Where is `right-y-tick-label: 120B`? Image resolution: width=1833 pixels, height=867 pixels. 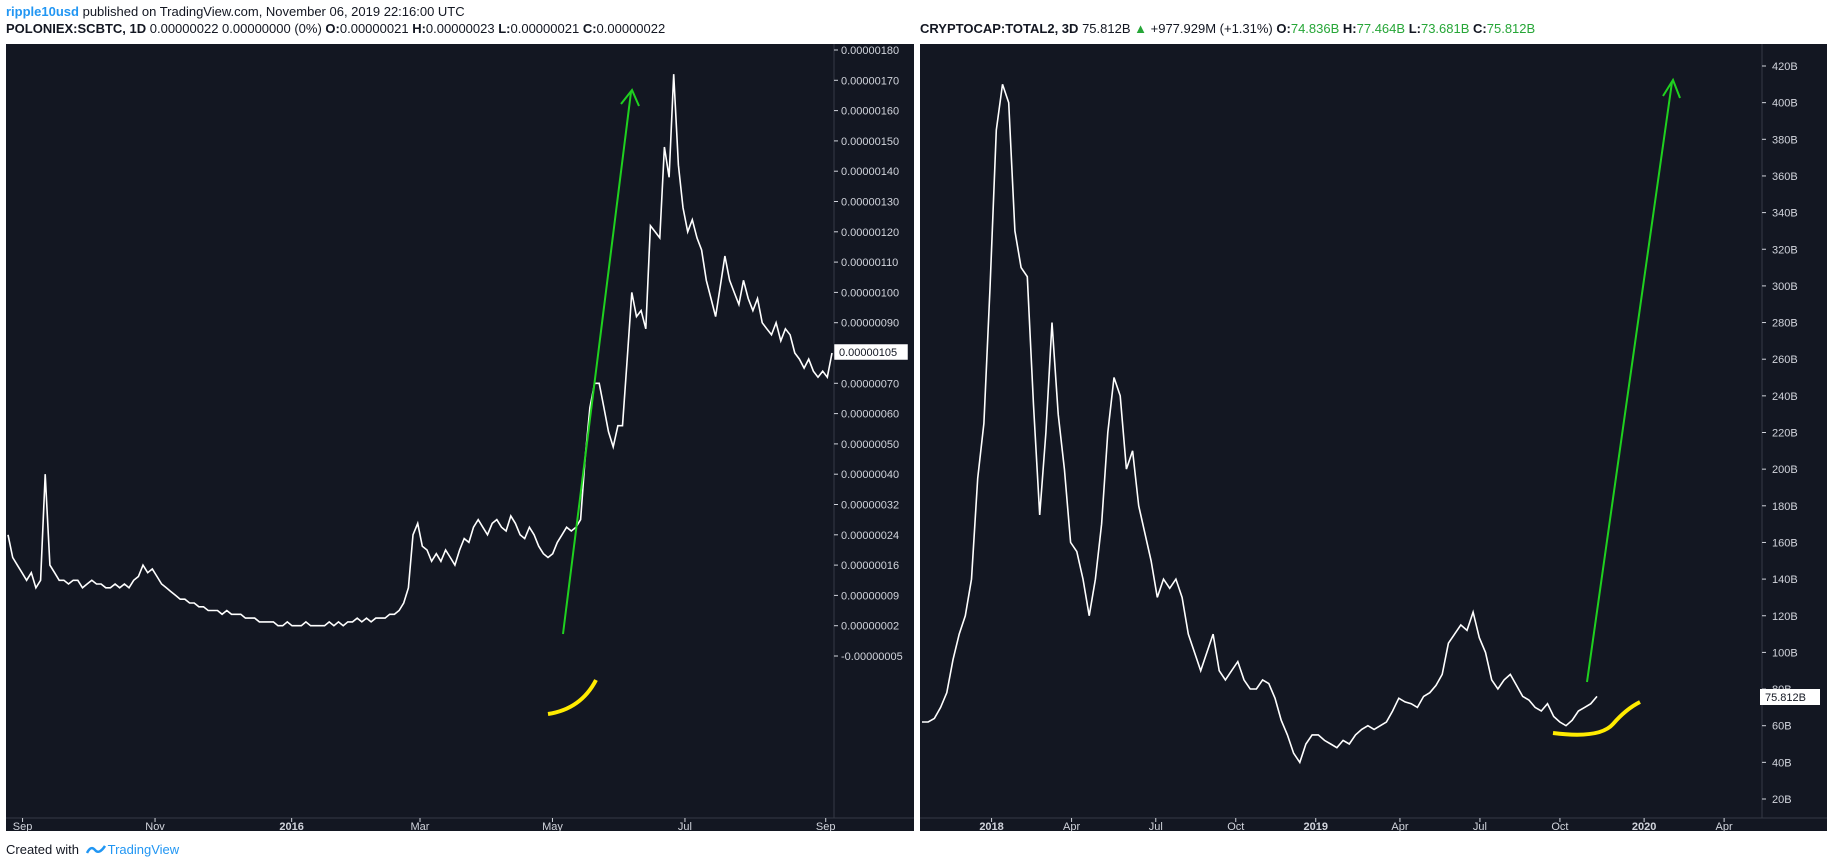 right-y-tick-label: 120B is located at coordinates (1785, 617).